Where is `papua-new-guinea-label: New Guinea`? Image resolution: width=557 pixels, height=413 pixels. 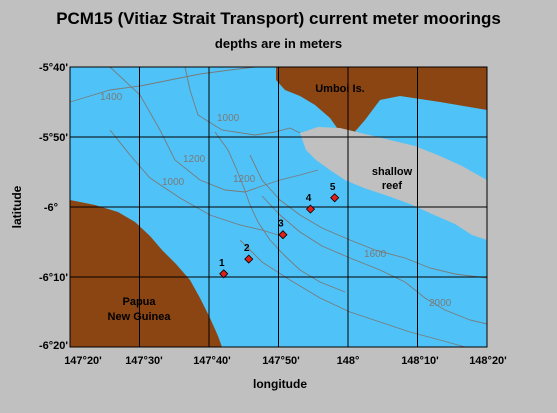
papua-new-guinea-label: New Guinea is located at coordinates (140, 317).